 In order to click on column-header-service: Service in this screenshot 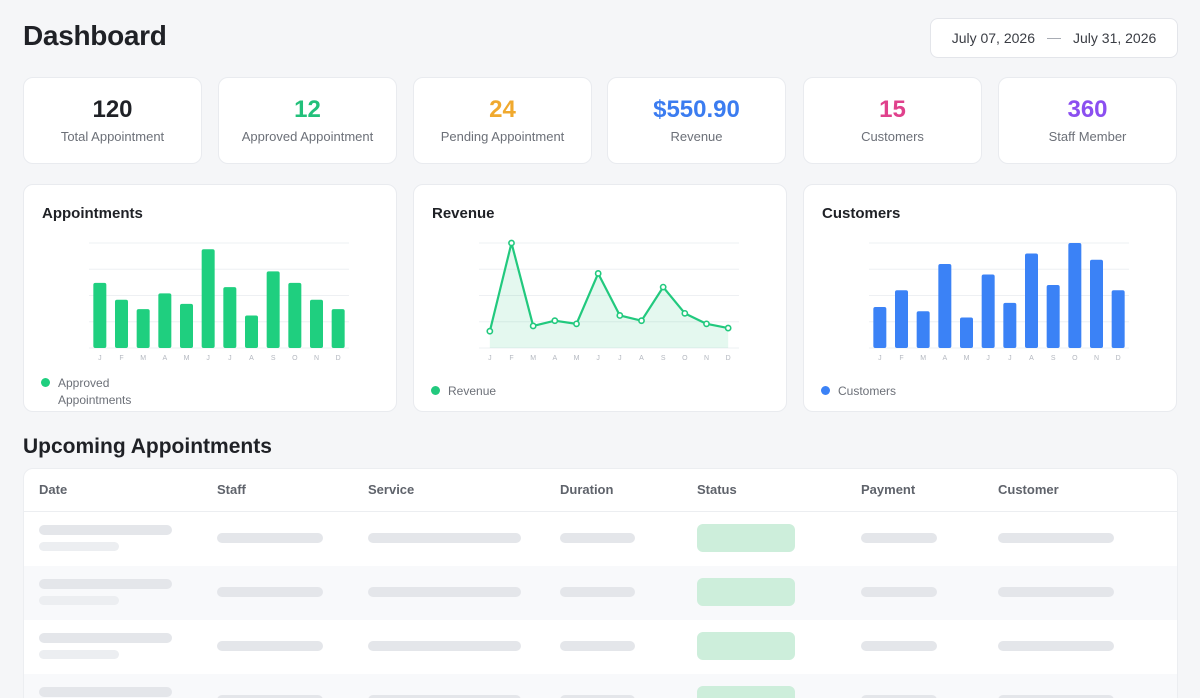, I will do `click(391, 489)`.